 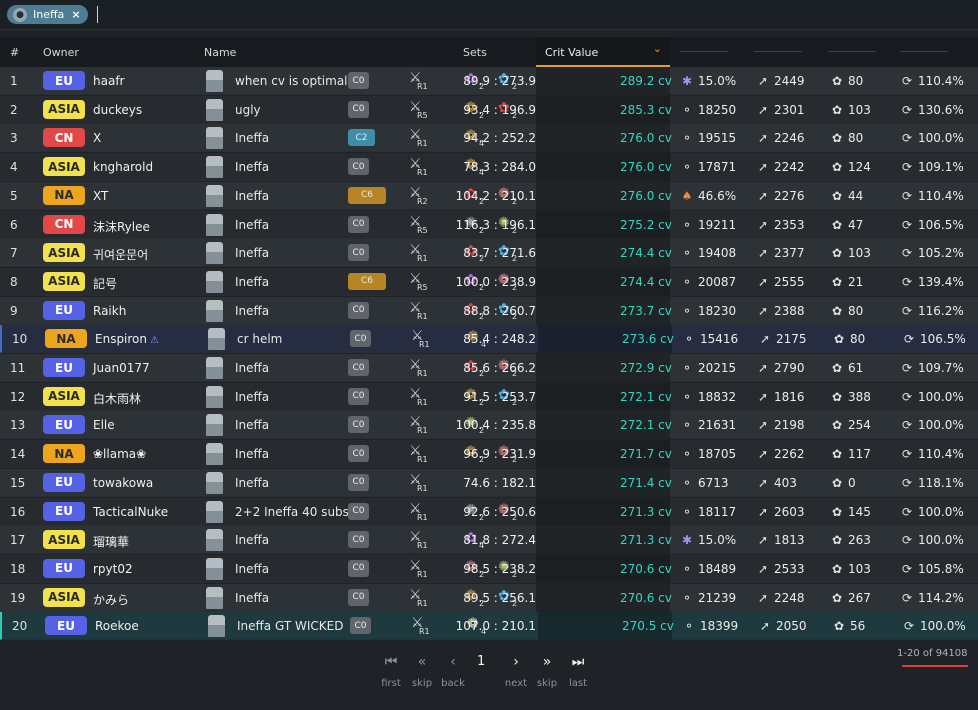 What do you see at coordinates (109, 81) in the screenshot?
I see `owner-name: haafr` at bounding box center [109, 81].